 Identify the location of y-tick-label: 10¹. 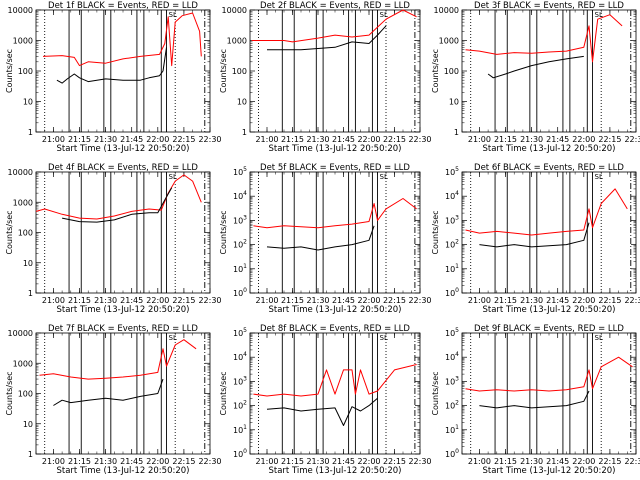
(452, 429).